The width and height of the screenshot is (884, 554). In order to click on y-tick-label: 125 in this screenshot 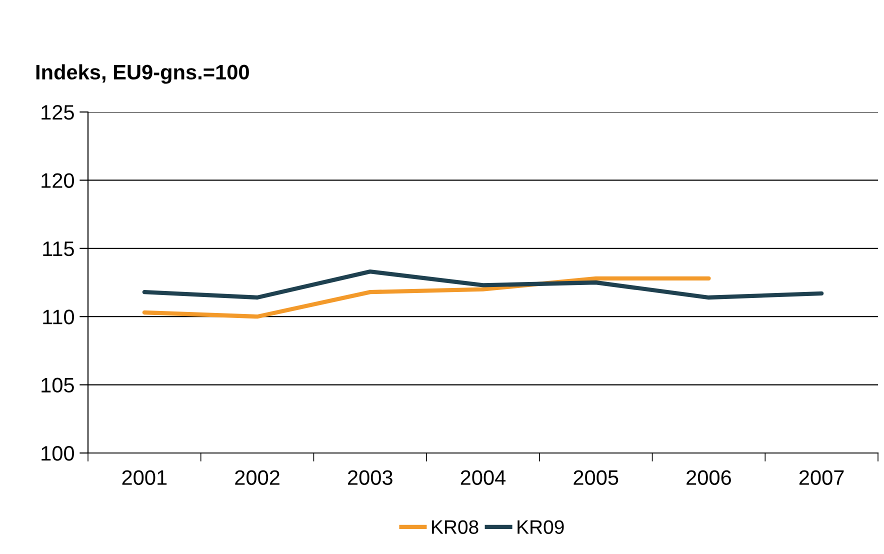, I will do `click(58, 112)`.